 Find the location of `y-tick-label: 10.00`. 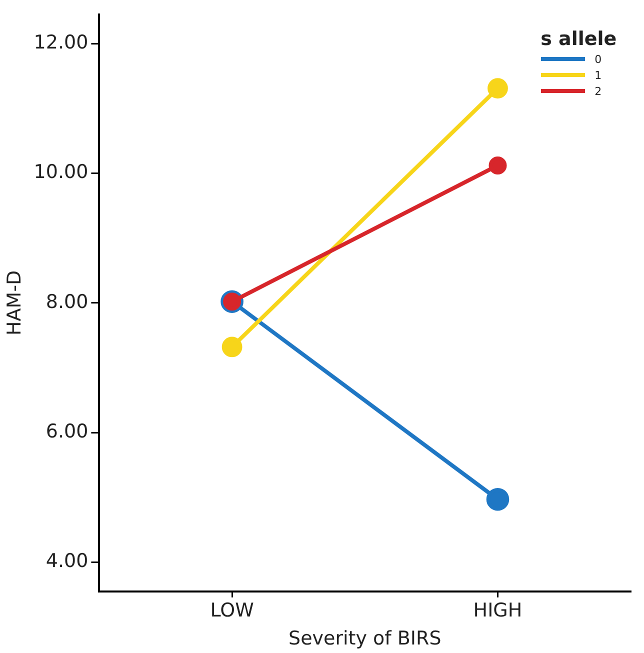

y-tick-label: 10.00 is located at coordinates (61, 172).